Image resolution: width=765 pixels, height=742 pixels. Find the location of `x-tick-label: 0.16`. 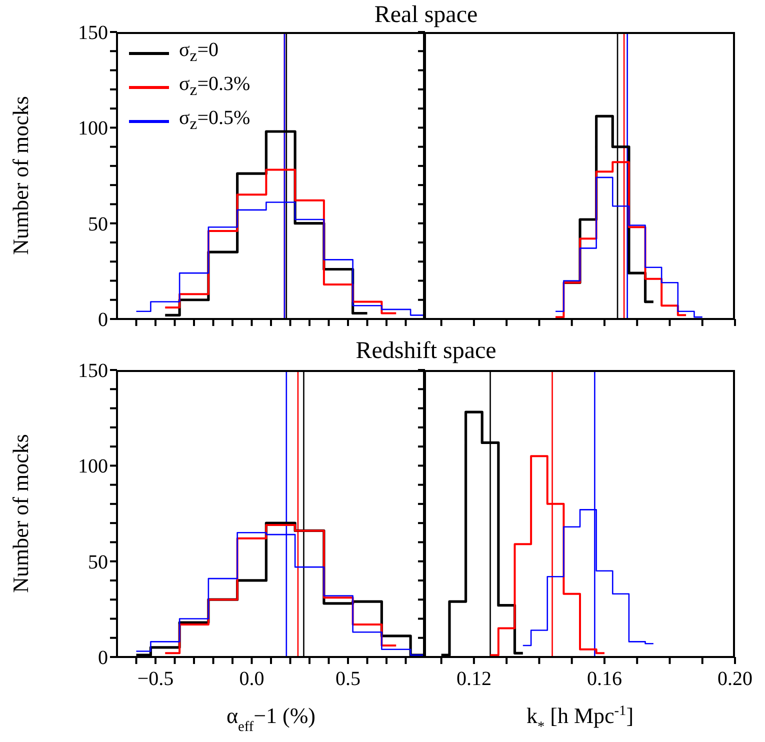

x-tick-label: 0.16 is located at coordinates (604, 679).